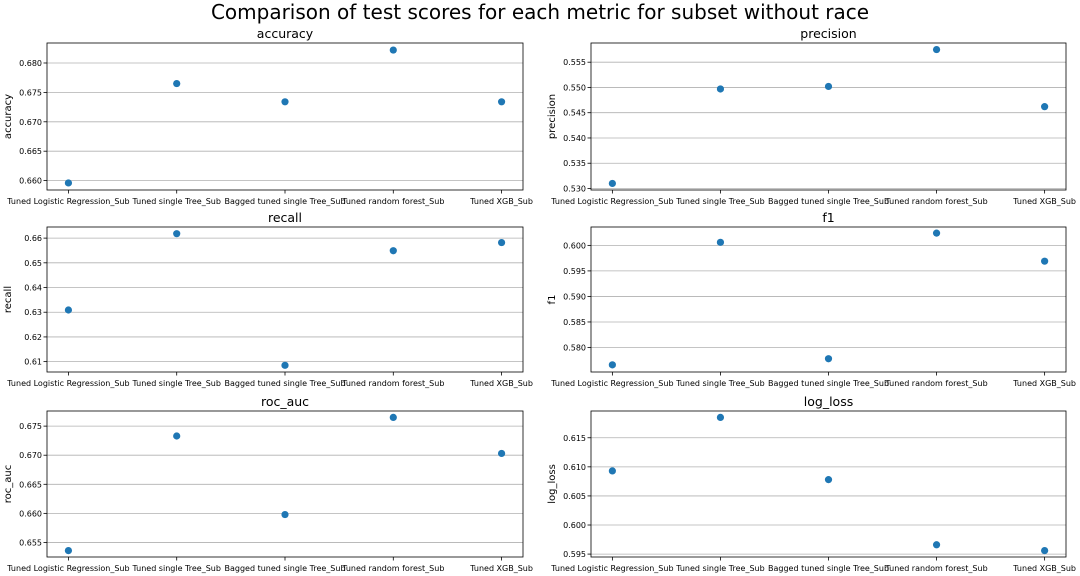 This screenshot has width=1080, height=576. What do you see at coordinates (30, 455) in the screenshot?
I see `ytick-label: 0.670` at bounding box center [30, 455].